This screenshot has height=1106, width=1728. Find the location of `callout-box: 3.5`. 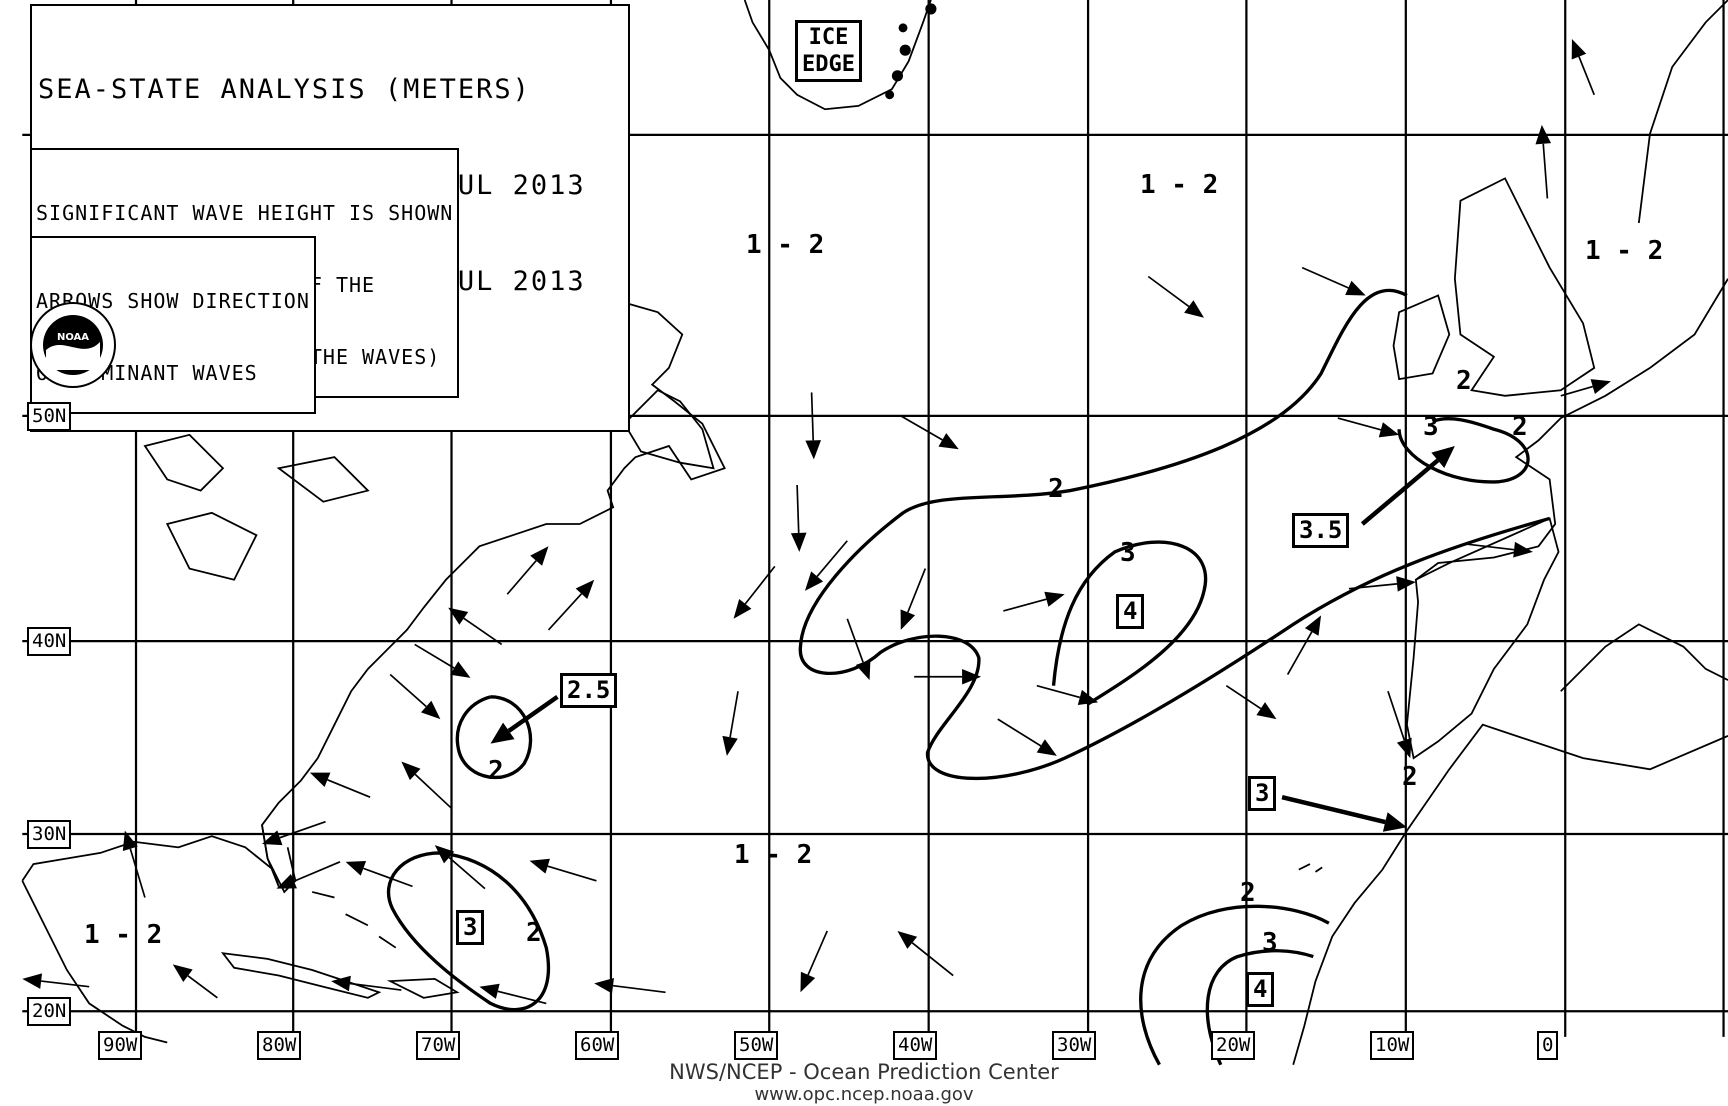

callout-box: 3.5 is located at coordinates (1321, 530).